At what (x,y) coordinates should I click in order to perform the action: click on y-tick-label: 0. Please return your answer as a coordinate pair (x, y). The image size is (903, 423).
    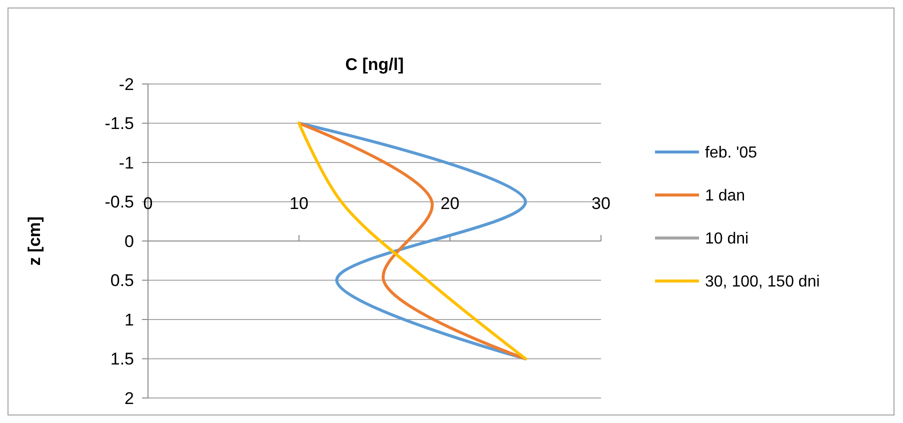
    Looking at the image, I should click on (129, 241).